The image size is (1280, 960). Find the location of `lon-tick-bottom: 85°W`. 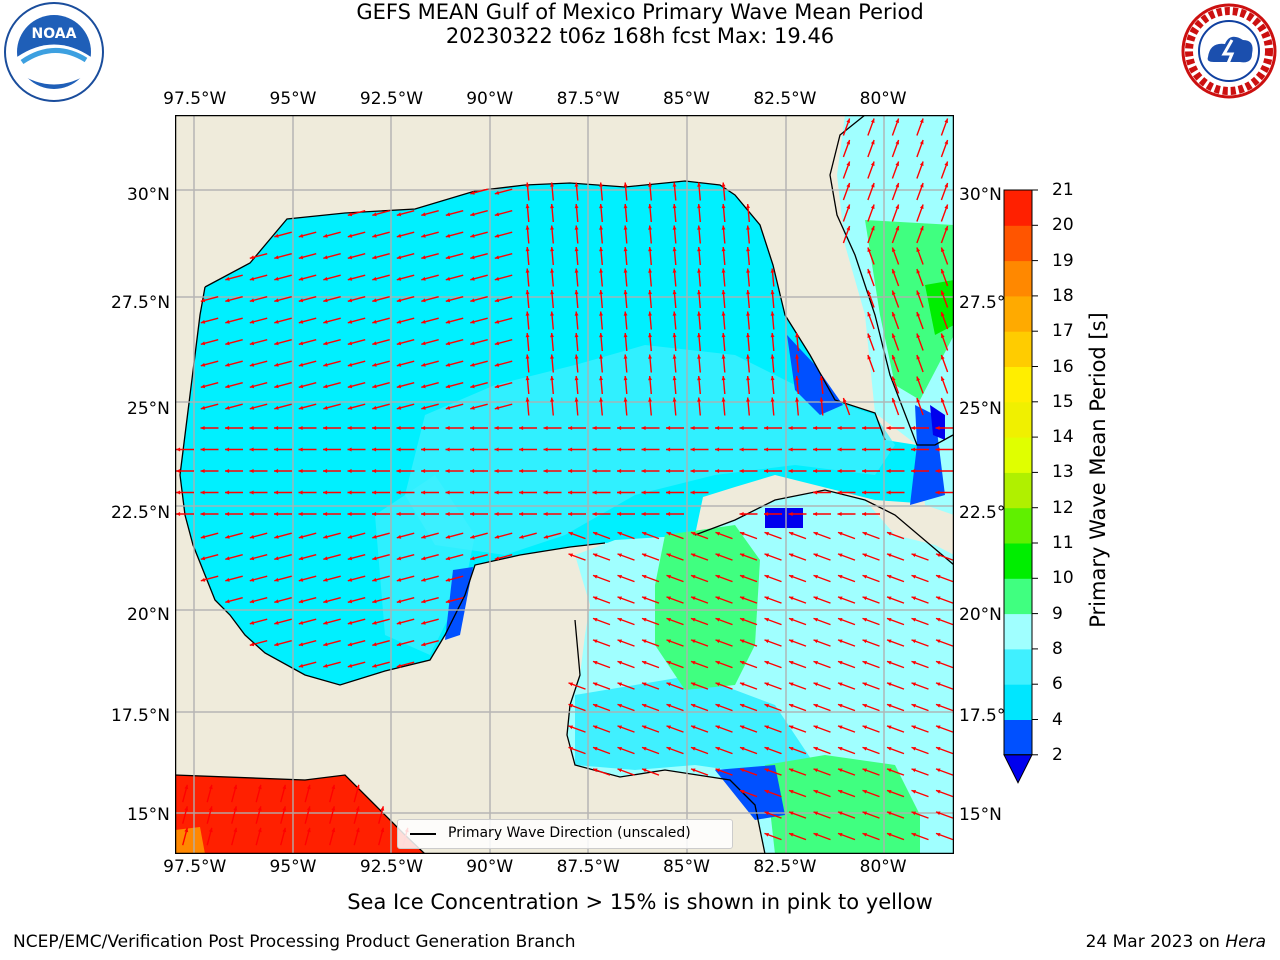

lon-tick-bottom: 85°W is located at coordinates (686, 867).